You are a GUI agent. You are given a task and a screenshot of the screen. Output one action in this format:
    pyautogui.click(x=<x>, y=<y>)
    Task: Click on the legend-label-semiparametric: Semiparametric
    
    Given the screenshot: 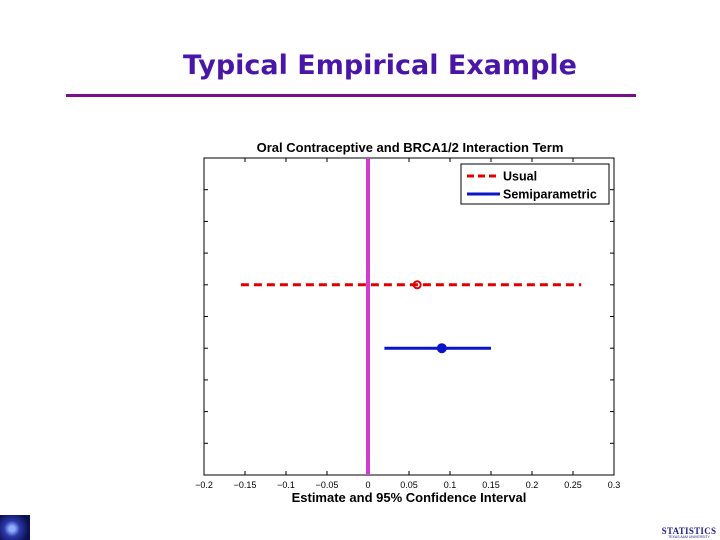 What is the action you would take?
    pyautogui.click(x=550, y=195)
    